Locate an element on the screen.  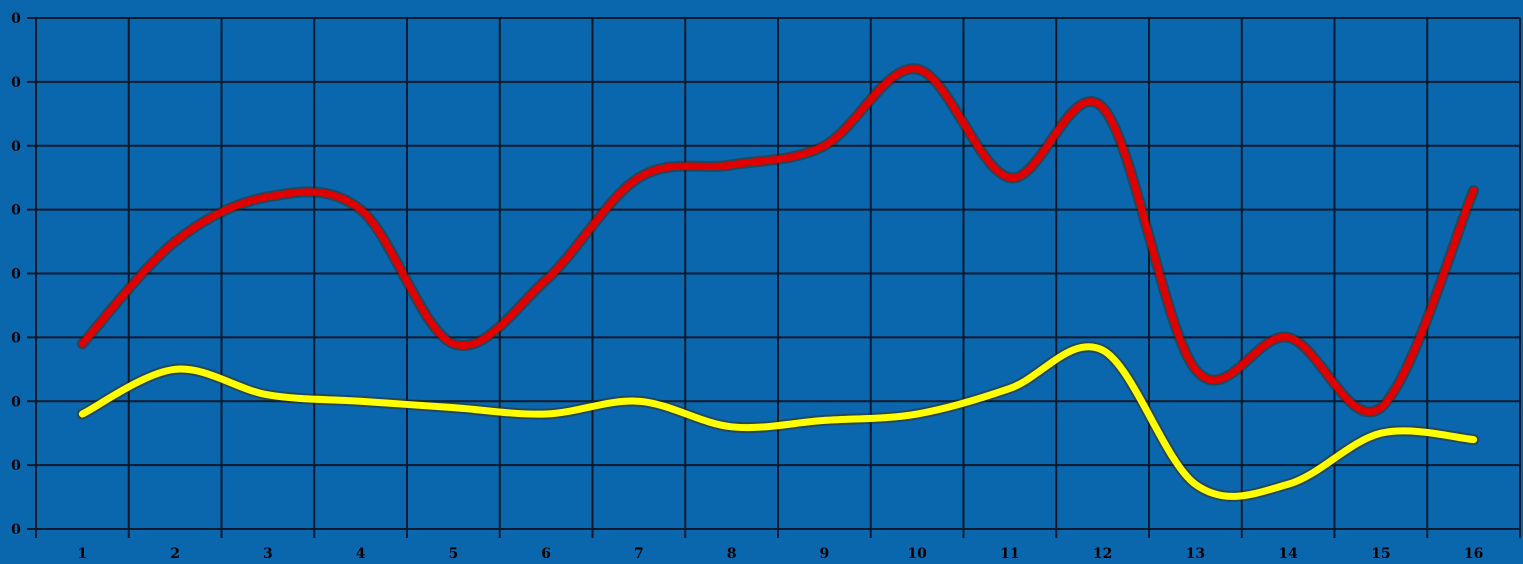
x-tick-label: 14 is located at coordinates (1288, 554).